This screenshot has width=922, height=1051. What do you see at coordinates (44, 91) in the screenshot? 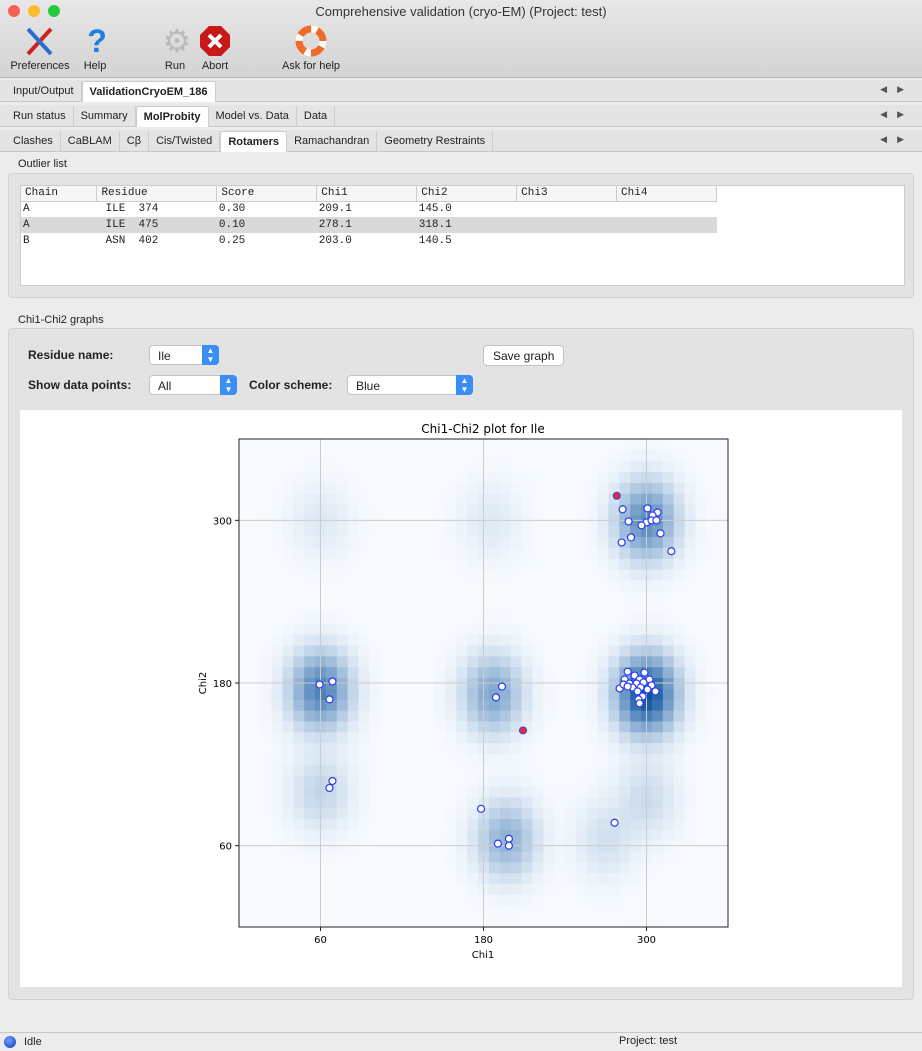
I see `tab-input-output: Input/Output` at bounding box center [44, 91].